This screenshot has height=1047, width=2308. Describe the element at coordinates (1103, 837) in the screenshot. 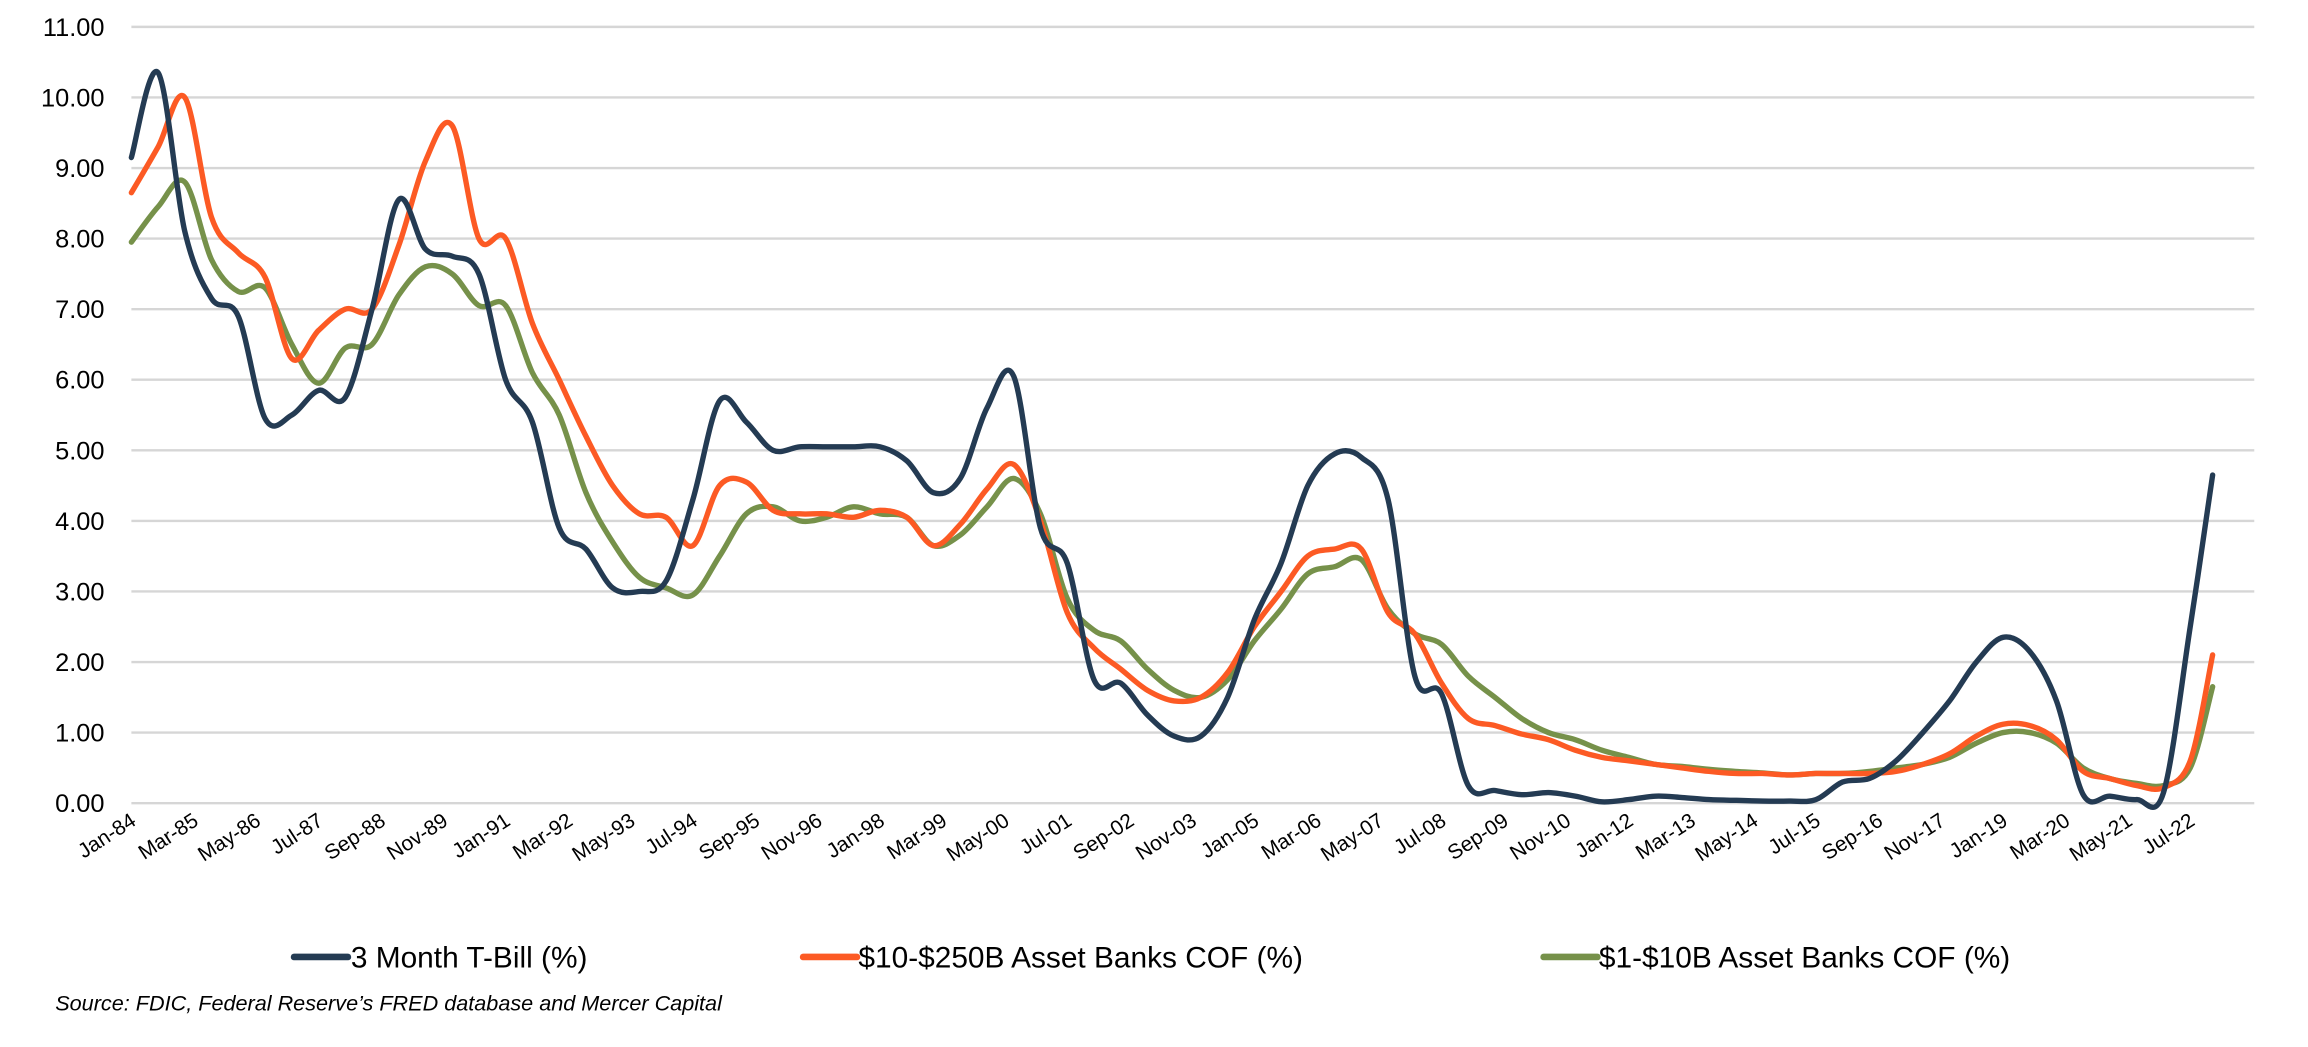

I see `x-tick-label: Sep-02` at that location.